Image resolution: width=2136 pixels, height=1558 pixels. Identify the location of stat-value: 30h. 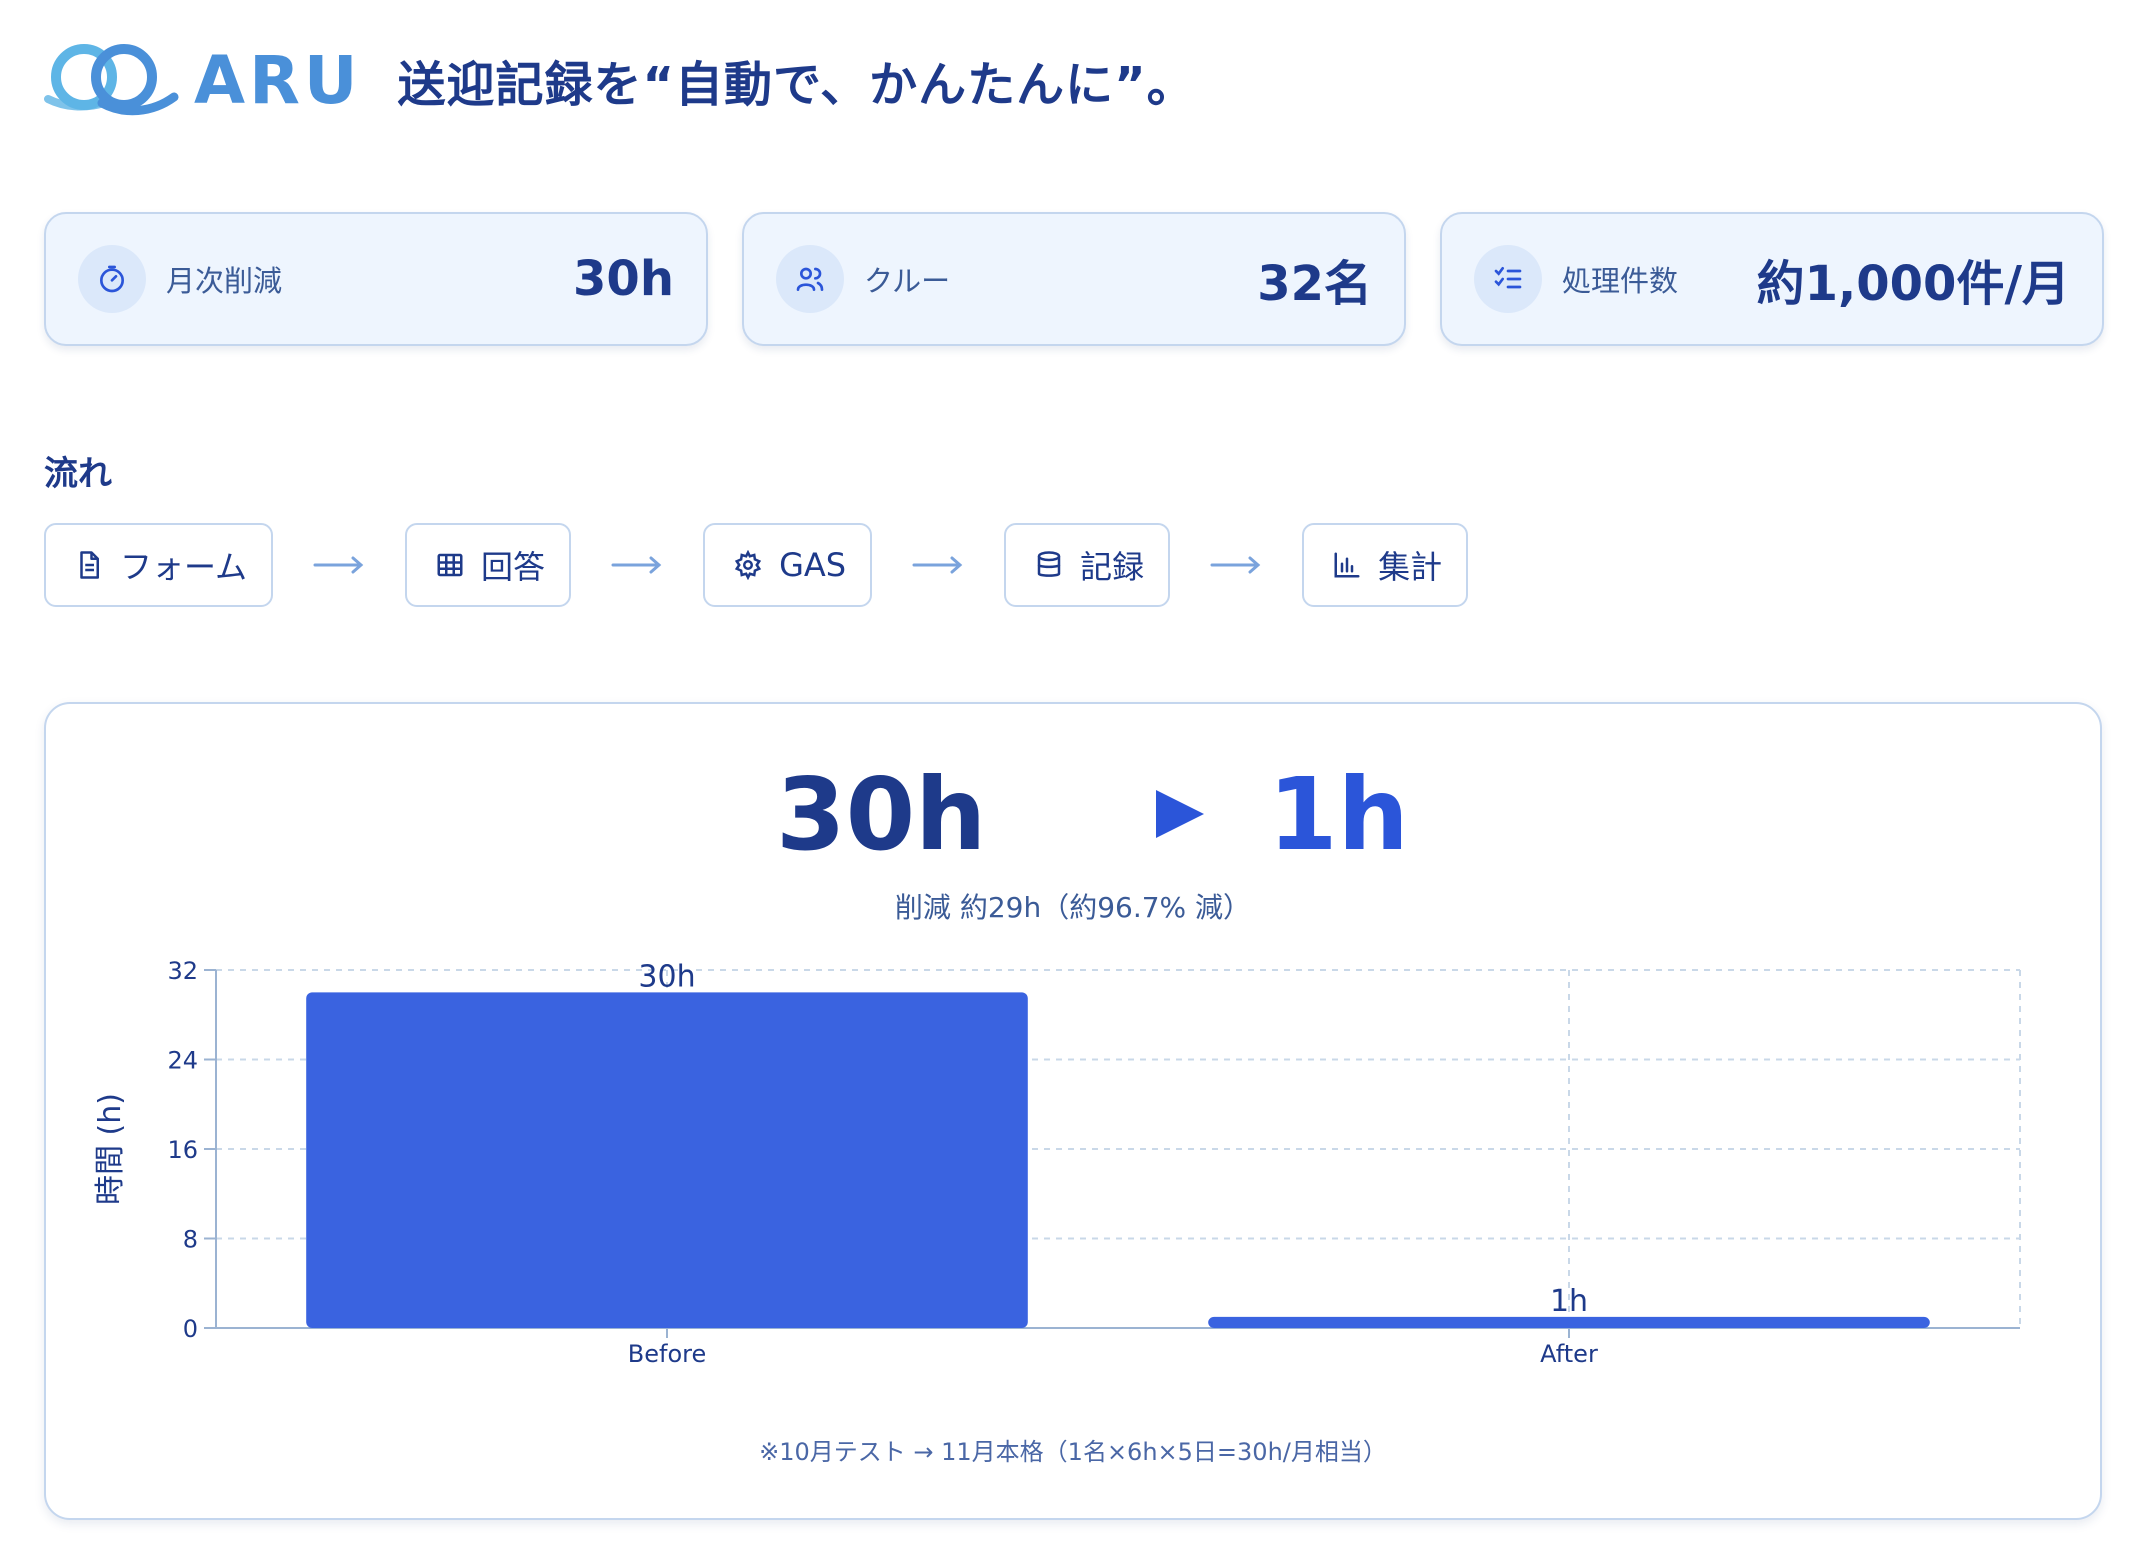
(623, 279).